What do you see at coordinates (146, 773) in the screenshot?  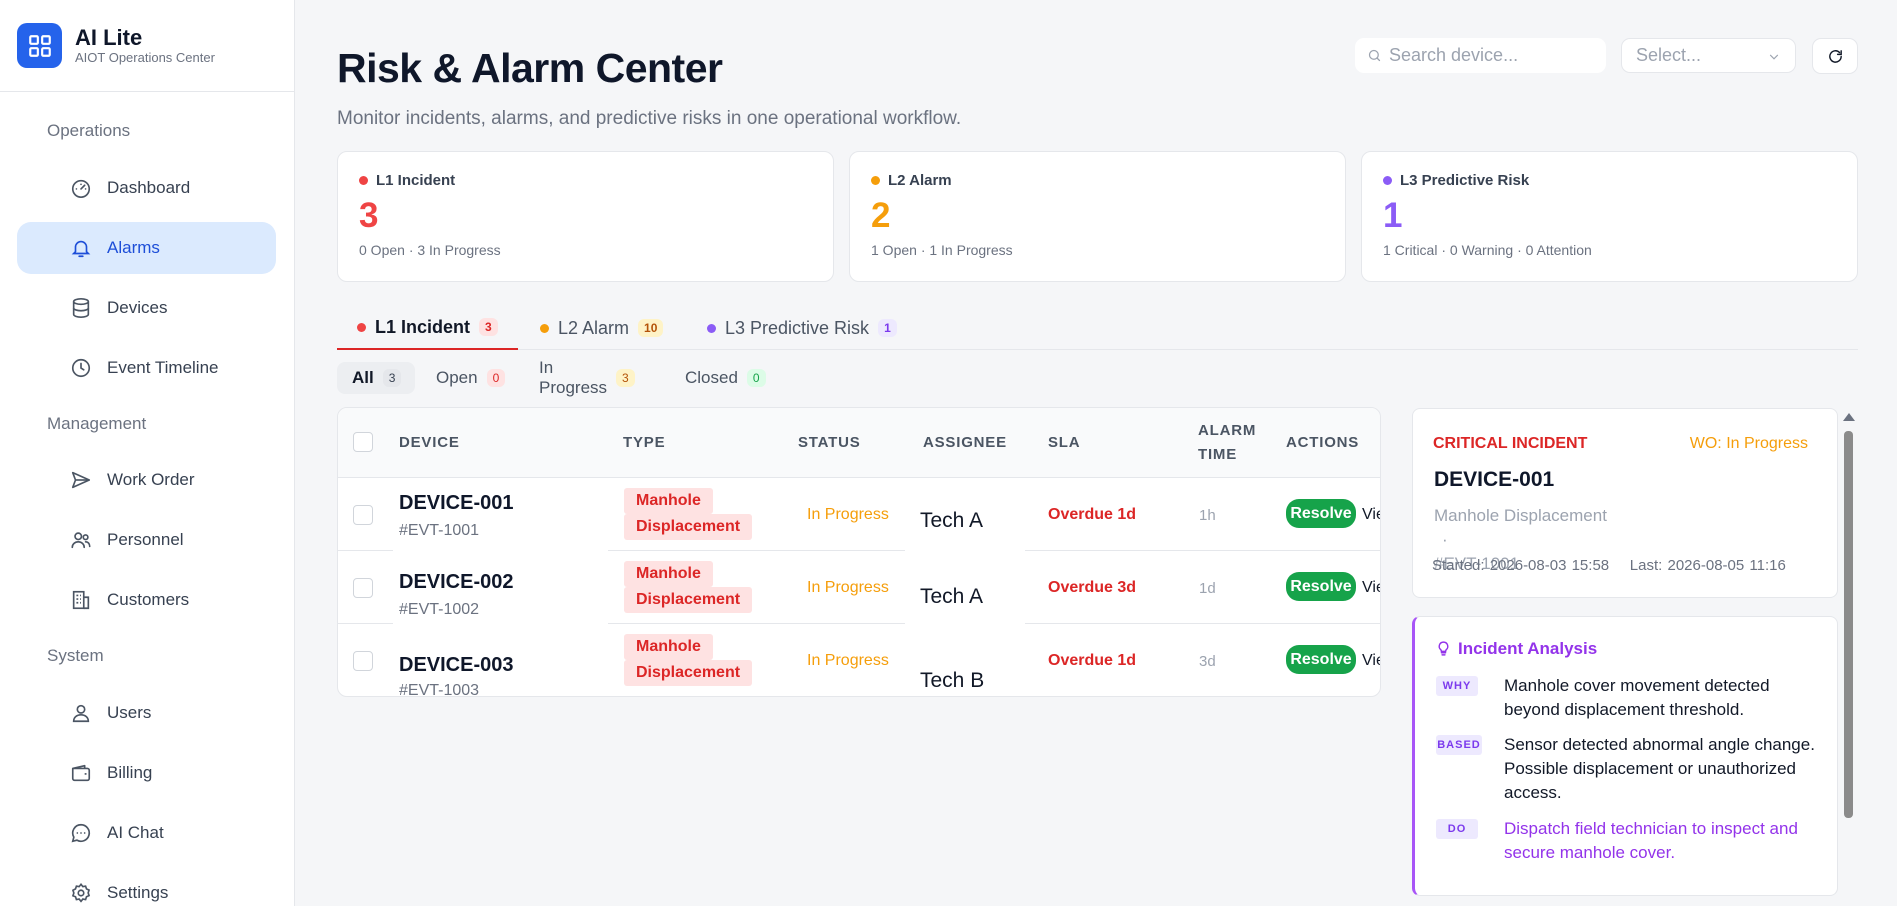 I see `sidebar-item-billing: Billing` at bounding box center [146, 773].